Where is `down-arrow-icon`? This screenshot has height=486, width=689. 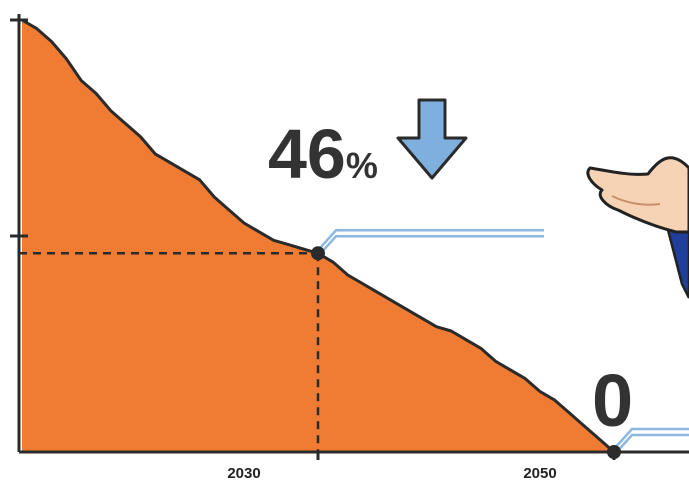 down-arrow-icon is located at coordinates (432, 139).